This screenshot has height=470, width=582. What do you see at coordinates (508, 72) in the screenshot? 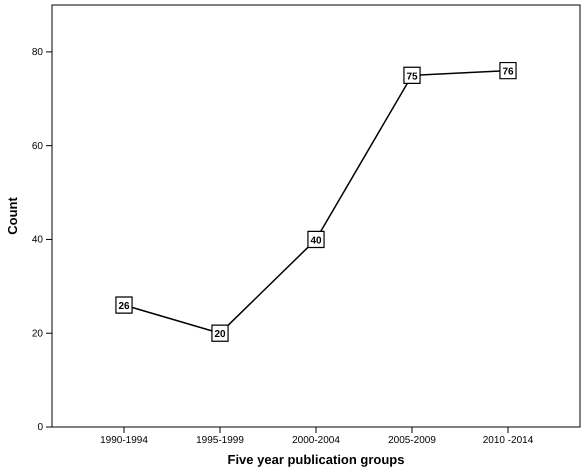
I see `data-label: 76` at bounding box center [508, 72].